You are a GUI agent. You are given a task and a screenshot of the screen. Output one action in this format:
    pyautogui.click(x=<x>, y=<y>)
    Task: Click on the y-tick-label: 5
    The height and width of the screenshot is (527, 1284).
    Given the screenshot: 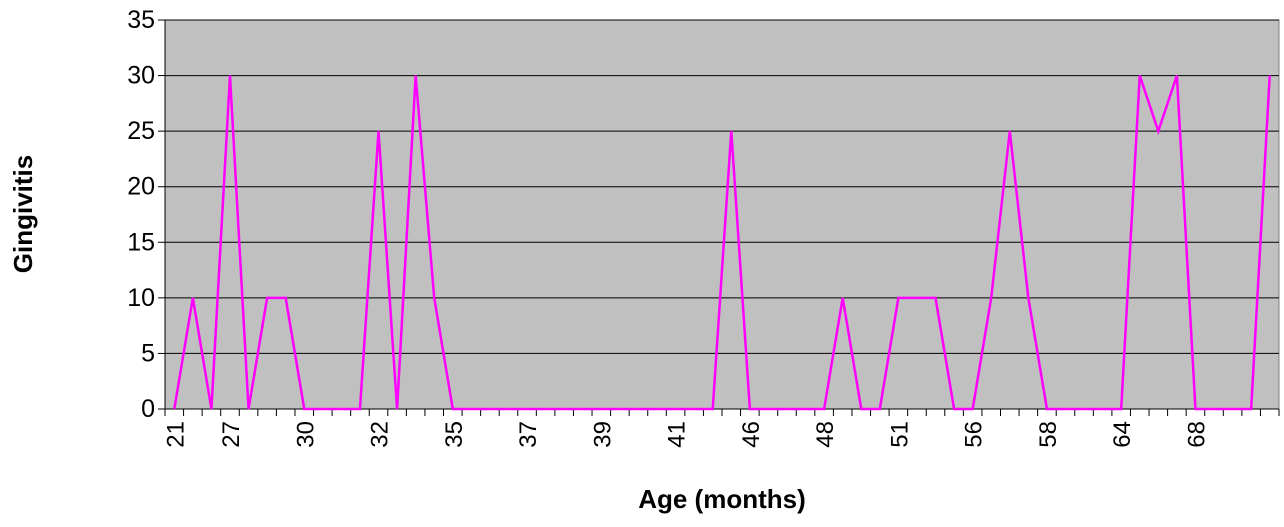 What is the action you would take?
    pyautogui.click(x=148, y=353)
    